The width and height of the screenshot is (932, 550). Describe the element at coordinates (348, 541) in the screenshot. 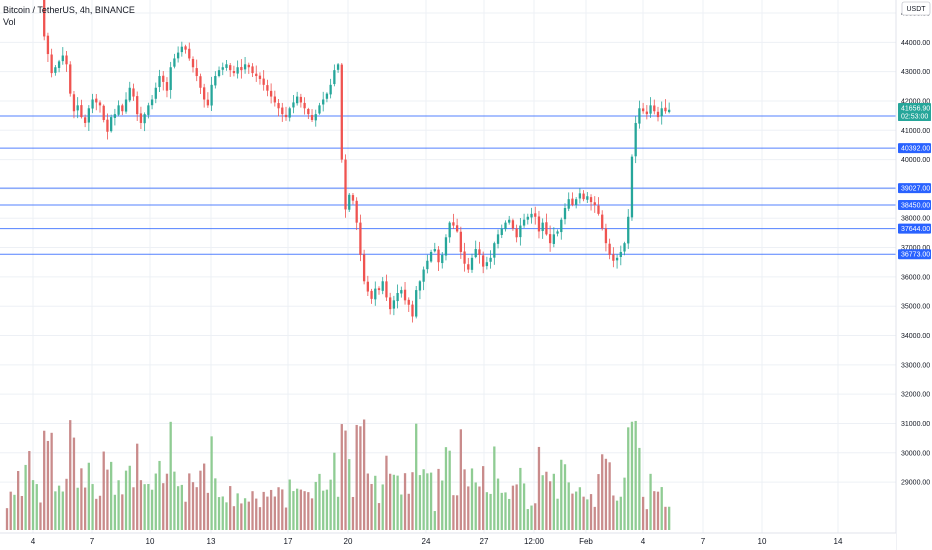

I see `time-tick-label: 20` at that location.